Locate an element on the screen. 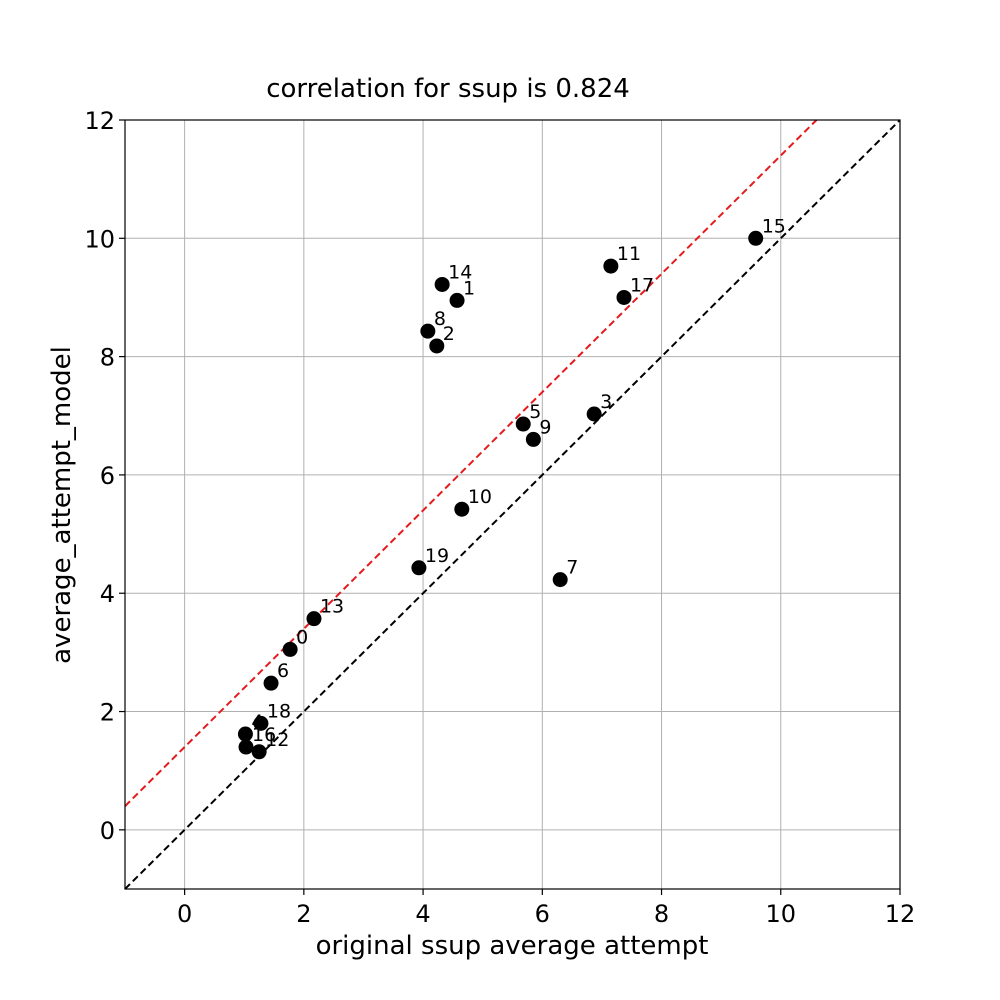  point-label: 15 is located at coordinates (774, 226).